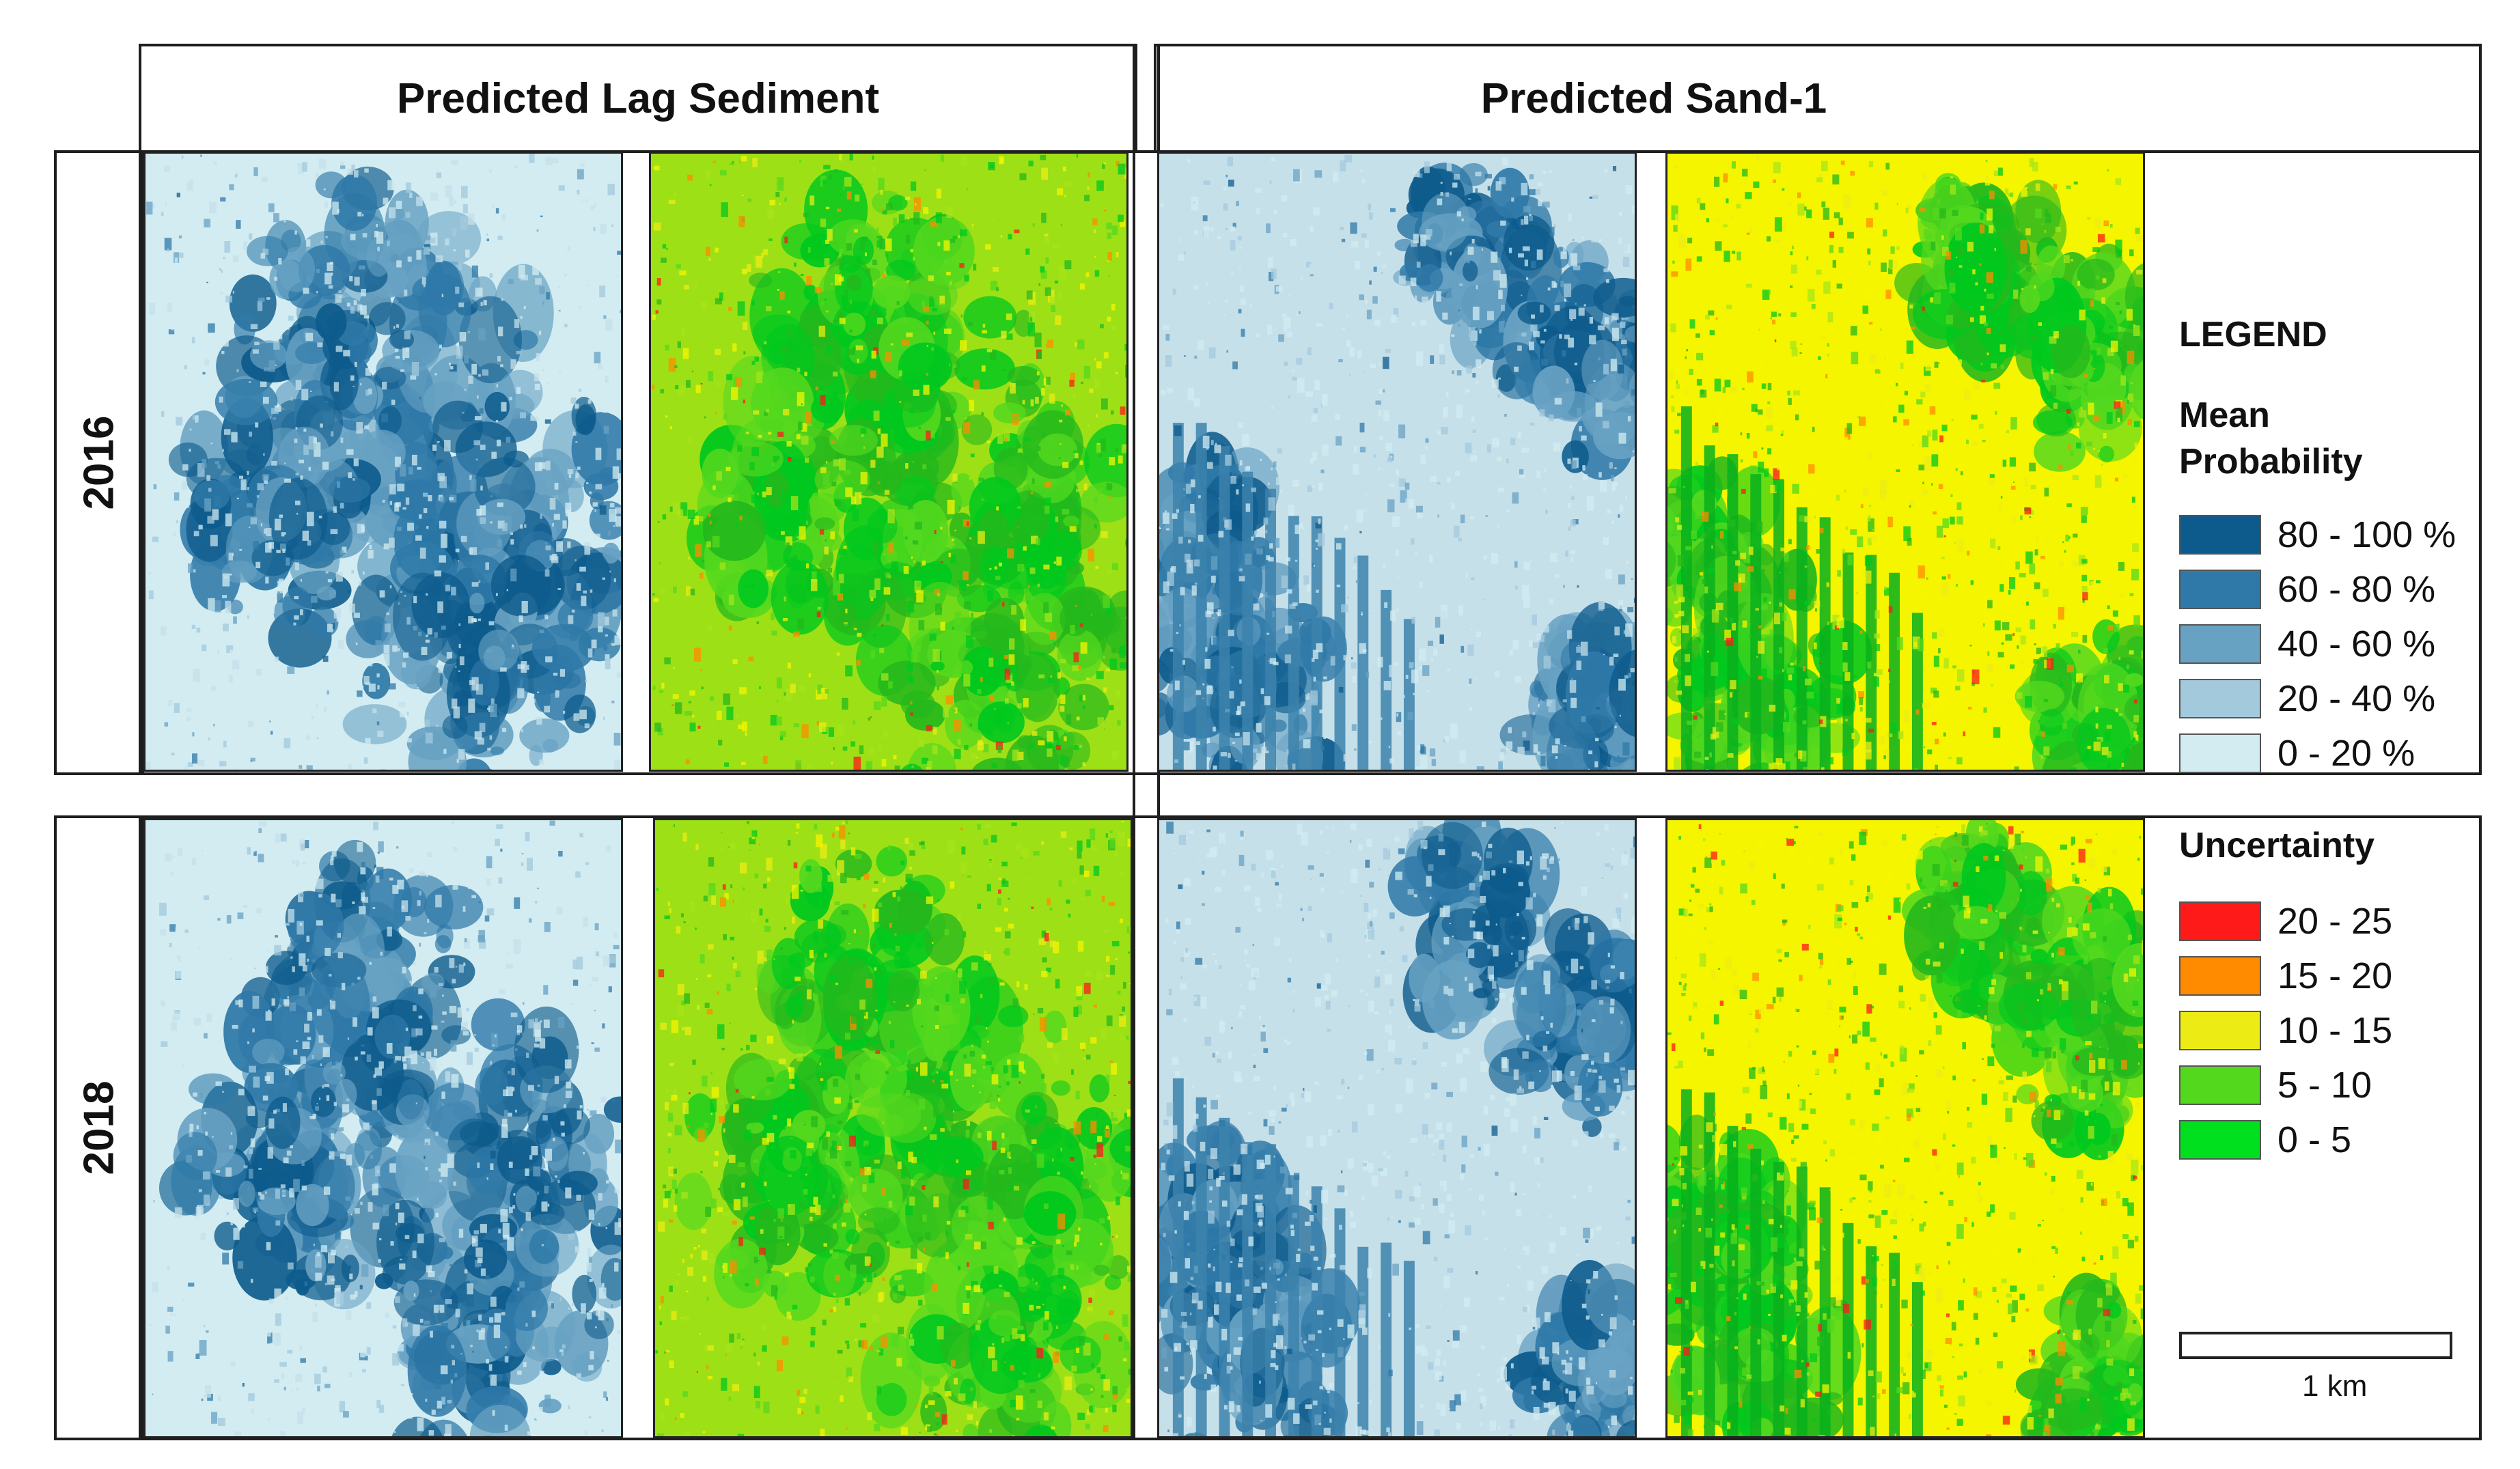 The width and height of the screenshot is (2520, 1469). I want to click on mean-class-row: 80 - 100 %, so click(2317, 535).